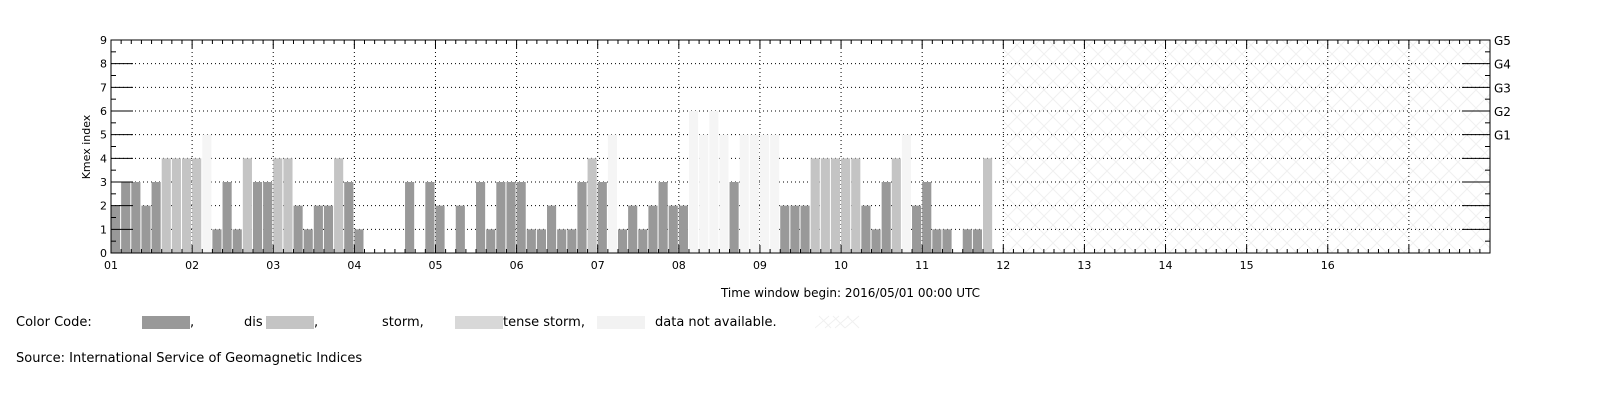 The height and width of the screenshot is (400, 1600). Describe the element at coordinates (103, 64) in the screenshot. I see `y-tick-label: 8` at that location.